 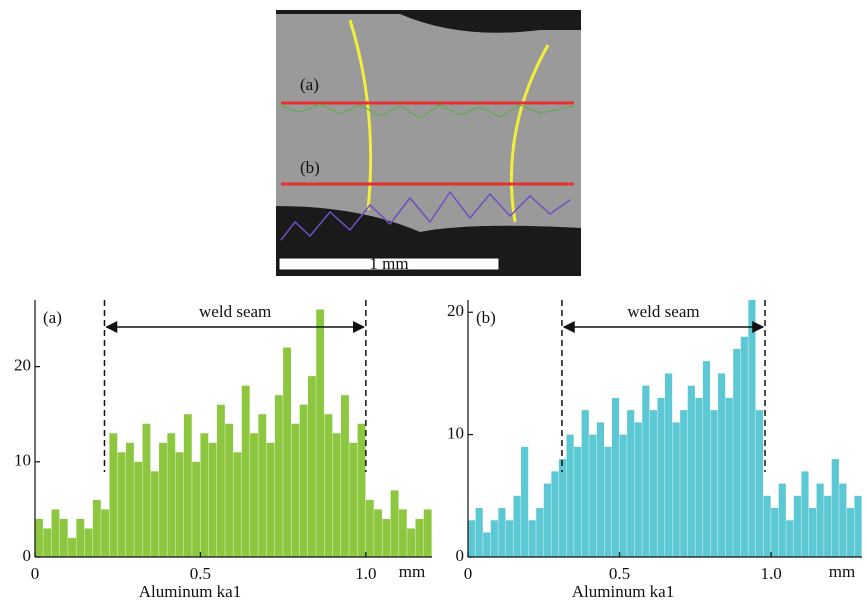 I want to click on y-tick-label: 0, so click(x=460, y=555).